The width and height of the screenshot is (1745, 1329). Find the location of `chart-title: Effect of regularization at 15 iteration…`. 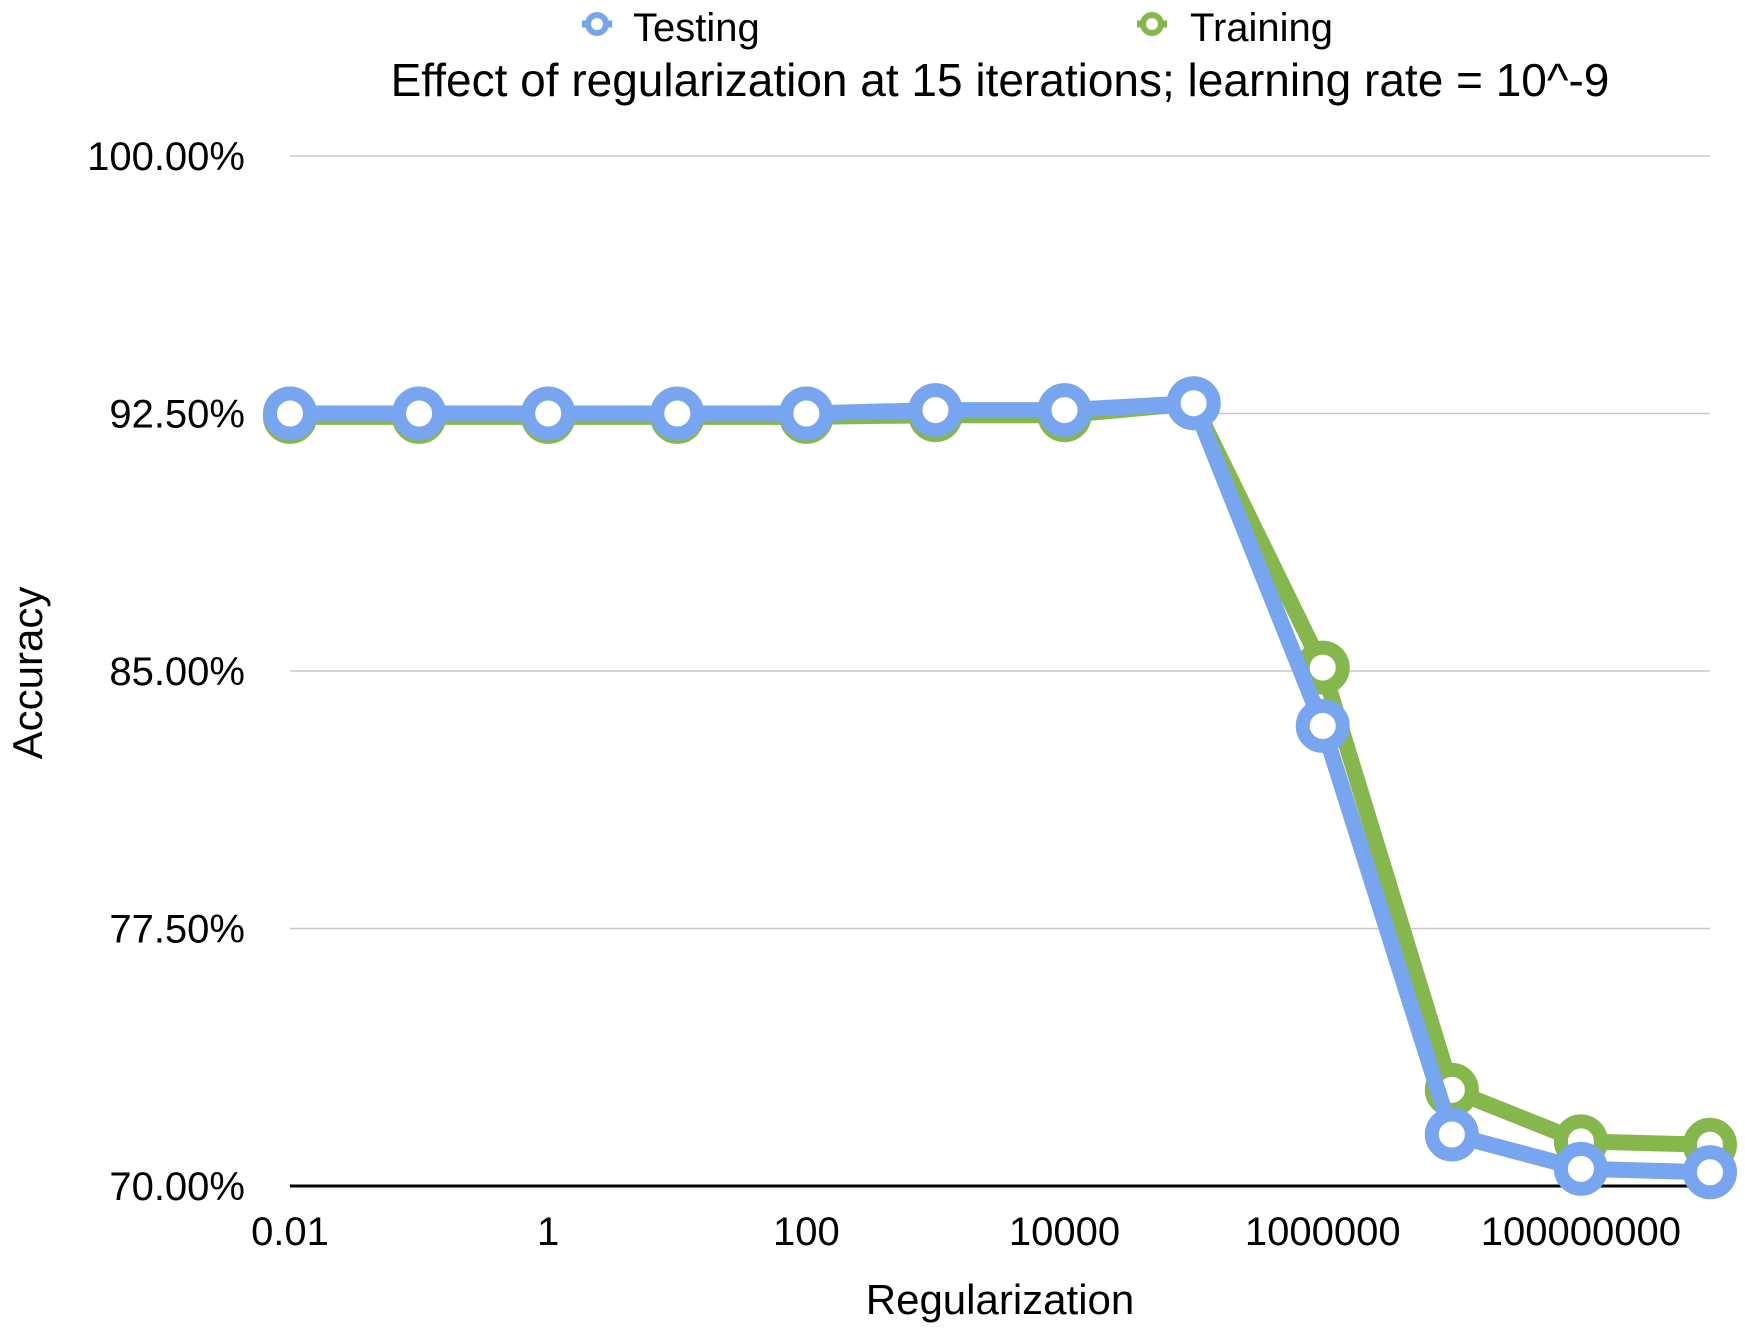

chart-title: Effect of regularization at 15 iteration… is located at coordinates (1000, 80).